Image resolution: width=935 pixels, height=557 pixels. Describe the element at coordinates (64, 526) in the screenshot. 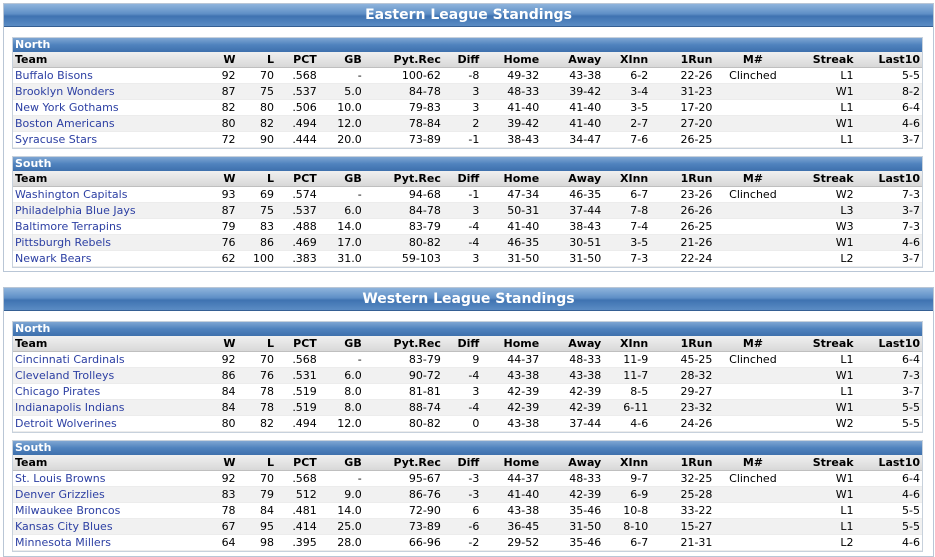

I see `team-link: Kansas City Blues` at that location.